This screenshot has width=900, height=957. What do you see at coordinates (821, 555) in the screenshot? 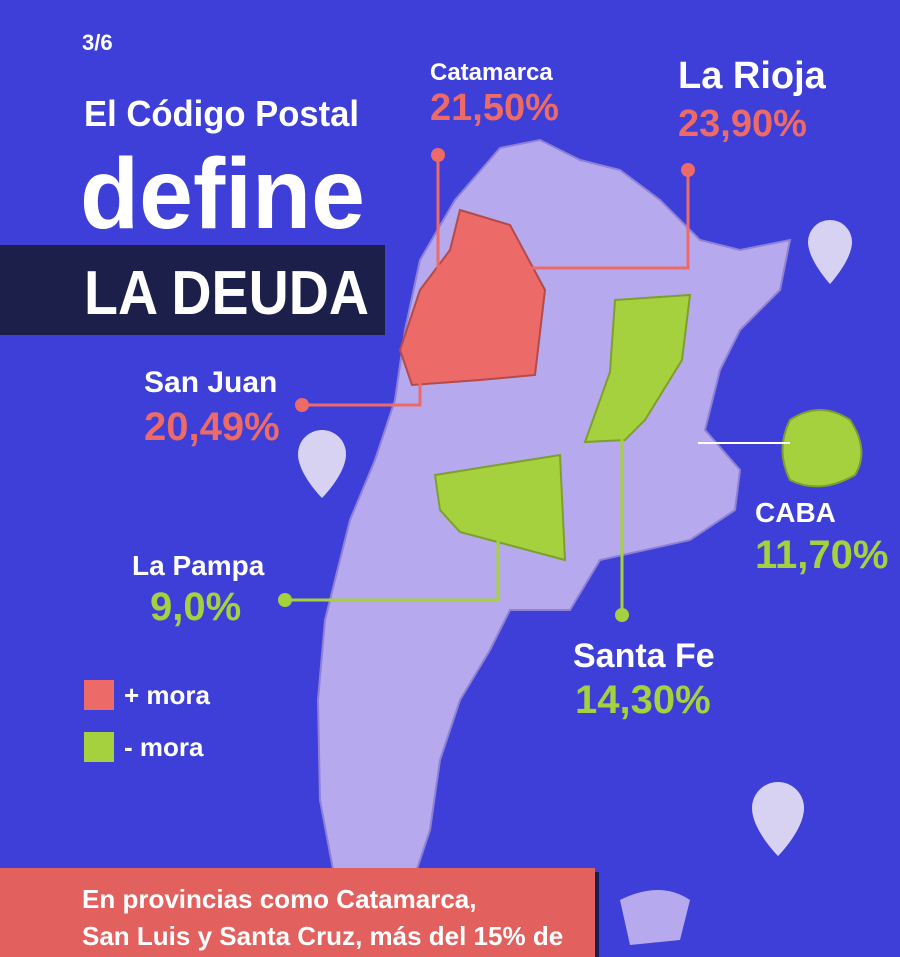
I see `province-value: 11,70%` at bounding box center [821, 555].